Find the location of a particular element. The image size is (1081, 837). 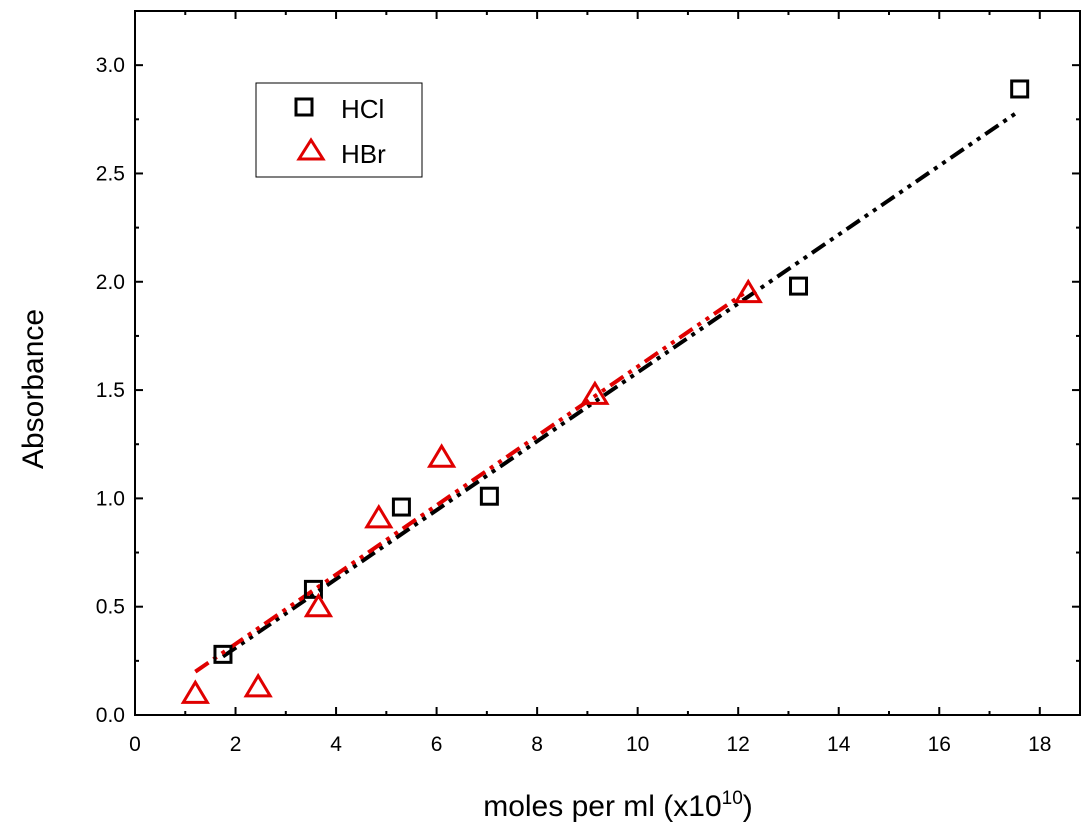

x-axis-title: moles per ml (x1010) is located at coordinates (618, 805).